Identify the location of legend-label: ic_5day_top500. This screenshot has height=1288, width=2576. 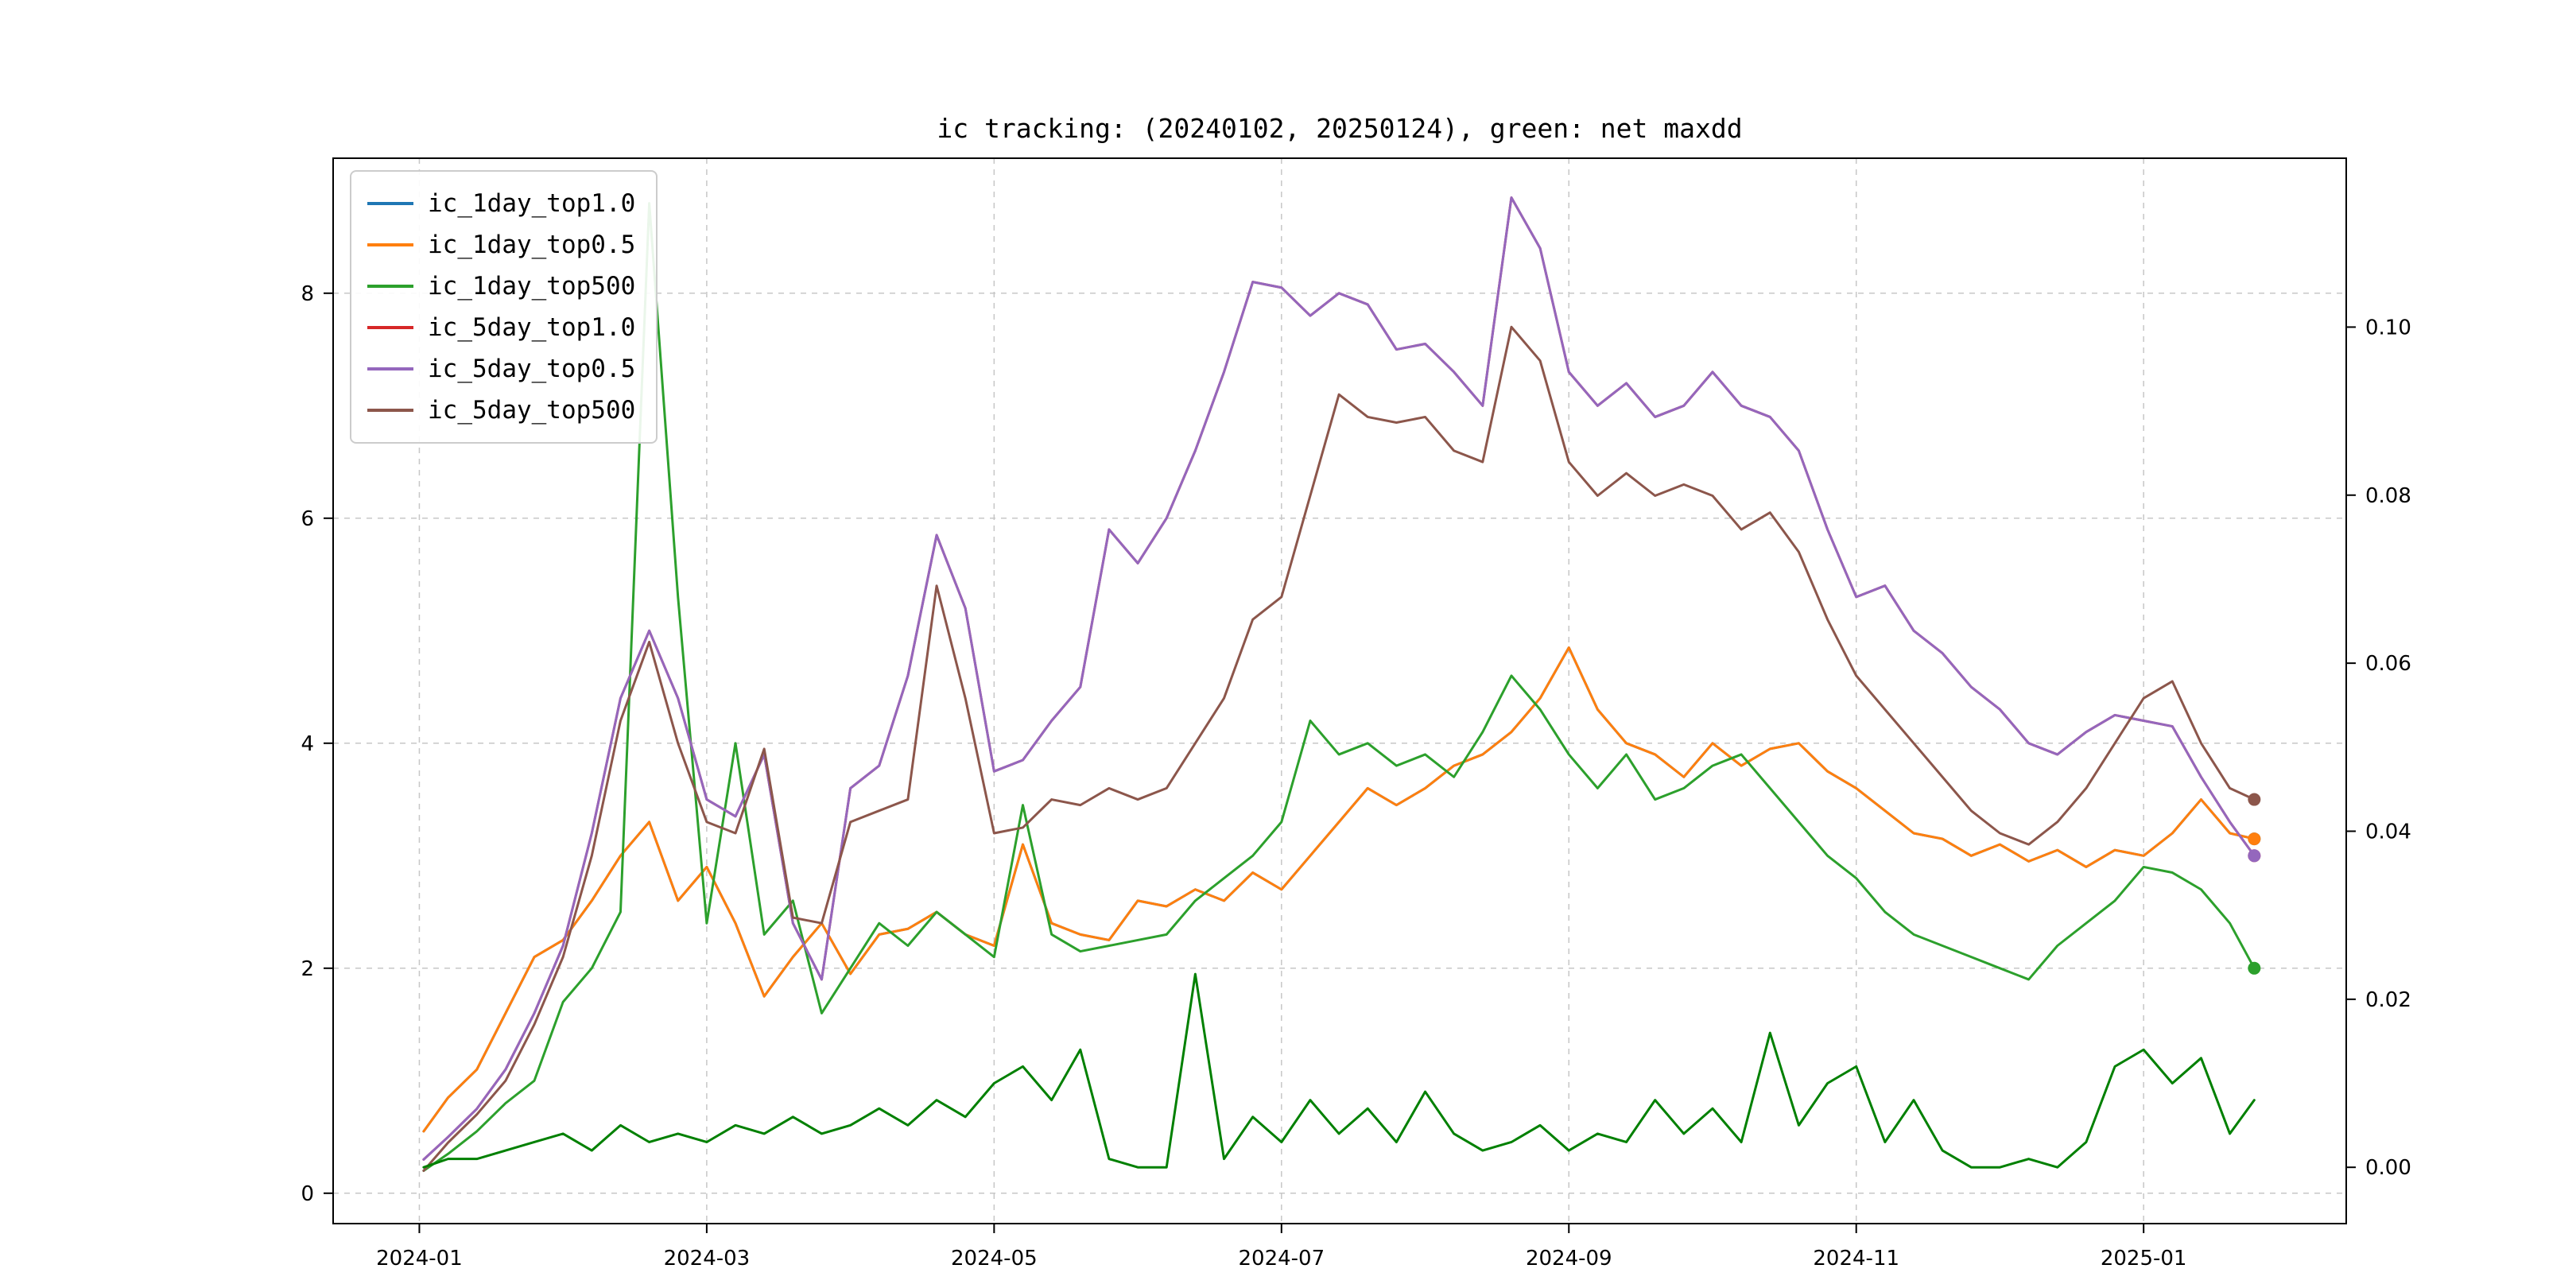
(532, 411).